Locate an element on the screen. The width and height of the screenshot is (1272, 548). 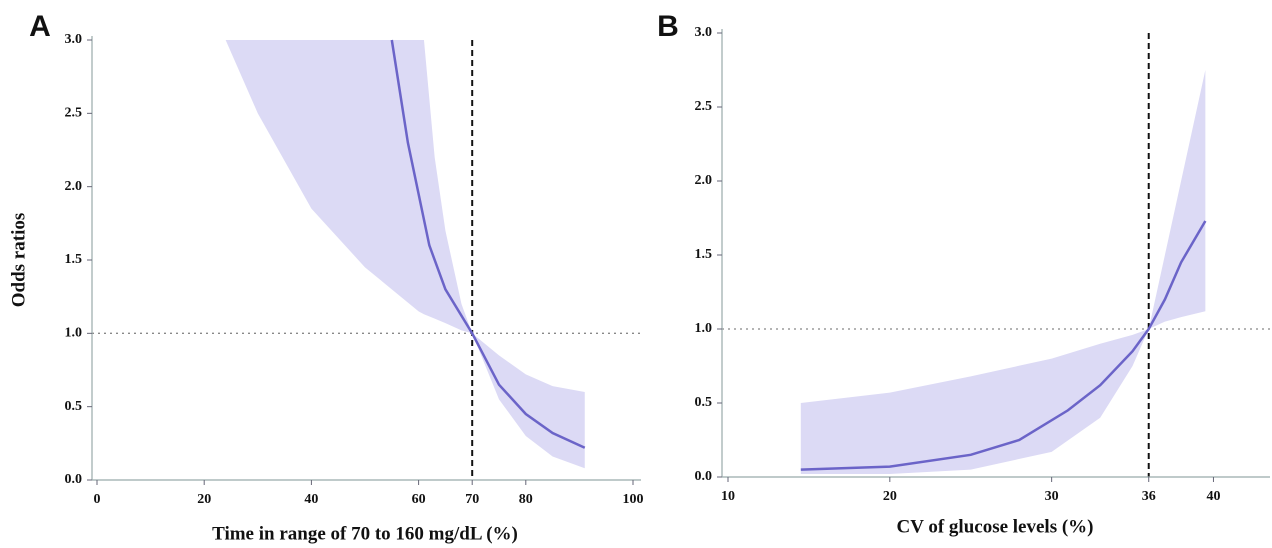
x-tick-label: 70 is located at coordinates (472, 499).